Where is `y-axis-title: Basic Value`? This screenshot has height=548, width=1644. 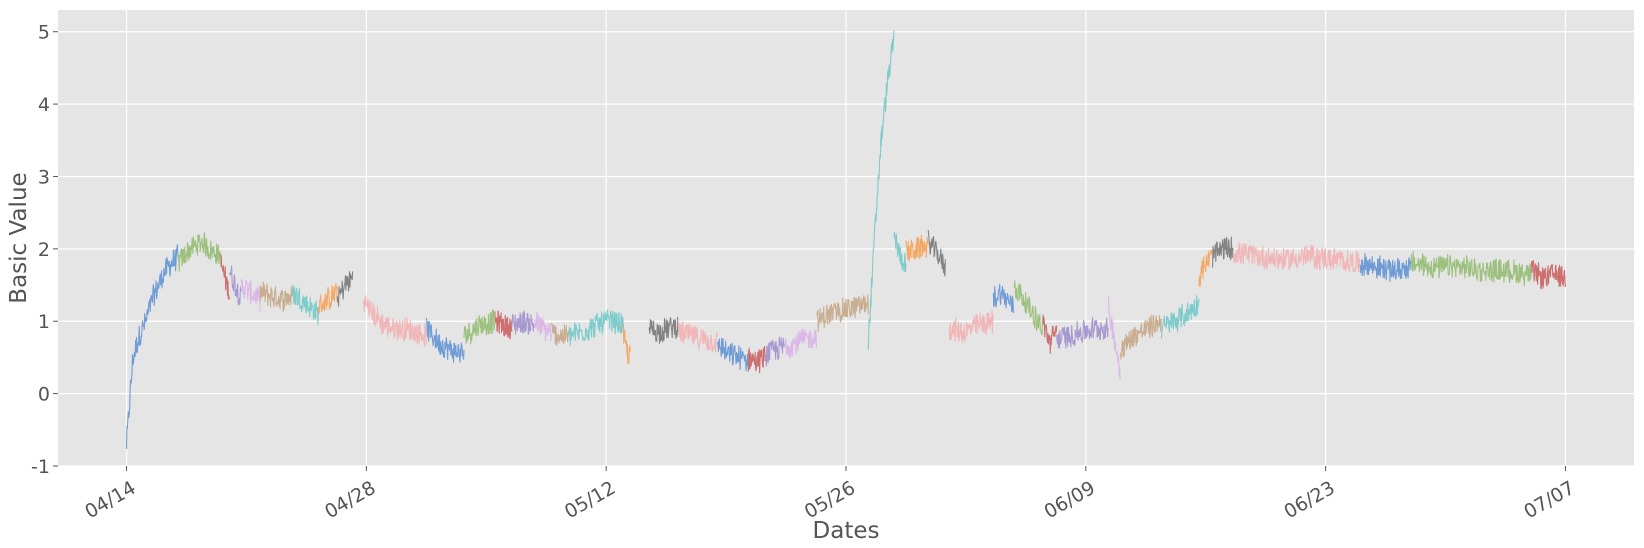 y-axis-title: Basic Value is located at coordinates (19, 237).